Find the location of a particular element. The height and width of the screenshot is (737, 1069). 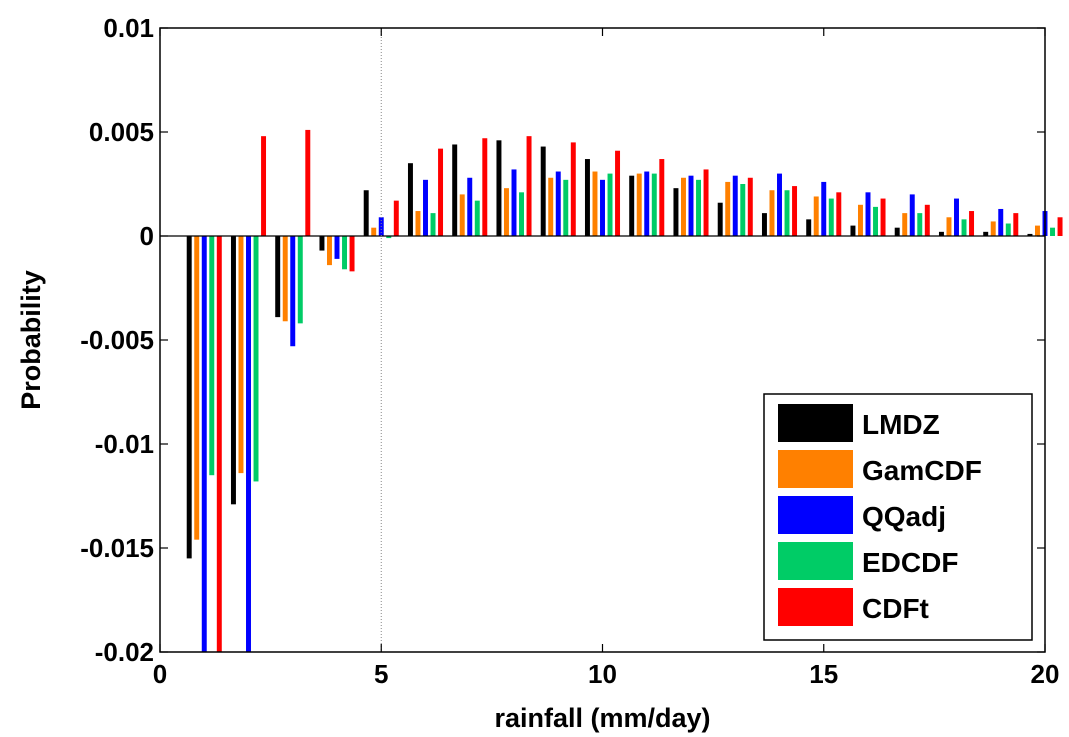

legend: LMDZ GamCDF QQadj EDCDF CDFt is located at coordinates (898, 517).